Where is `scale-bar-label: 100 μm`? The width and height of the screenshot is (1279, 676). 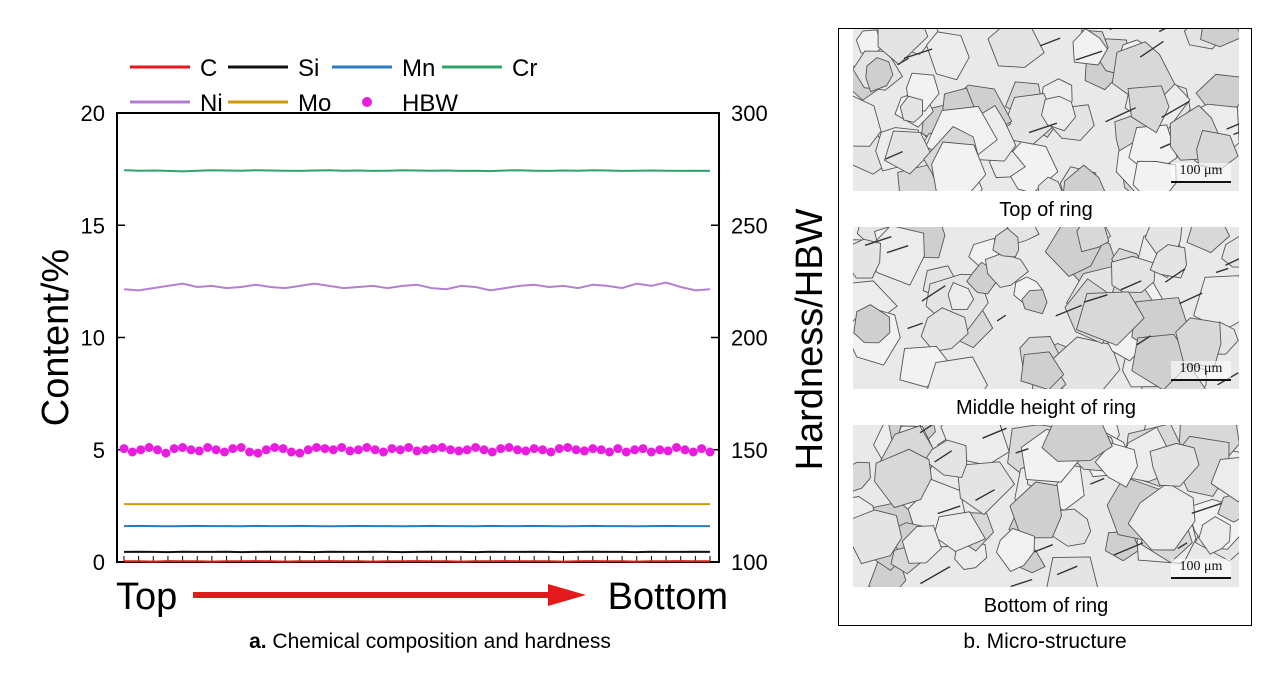
scale-bar-label: 100 μm is located at coordinates (1201, 368).